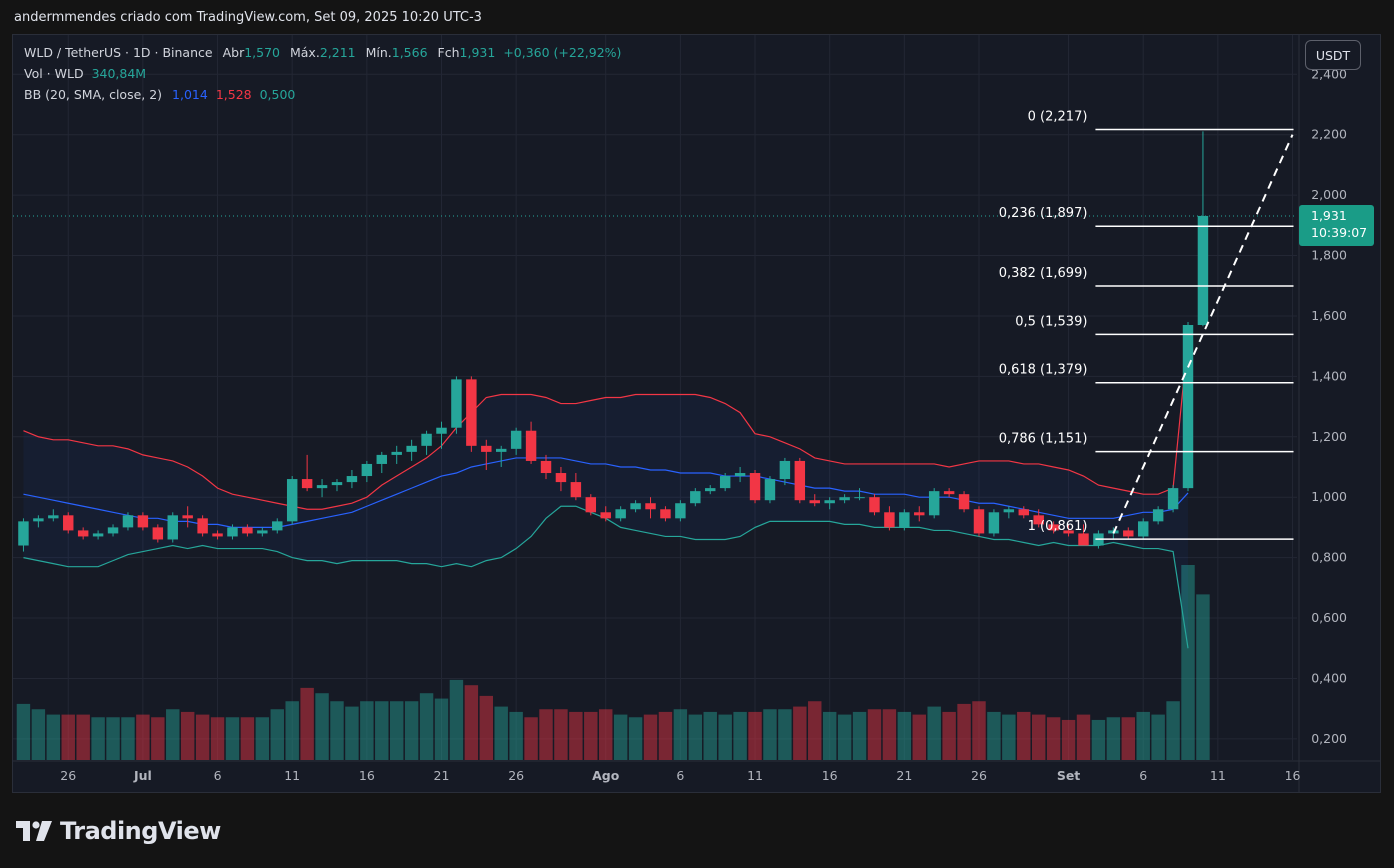  Describe the element at coordinates (1058, 117) in the screenshot. I see `fib-level-label: 0 (2,217)` at that location.